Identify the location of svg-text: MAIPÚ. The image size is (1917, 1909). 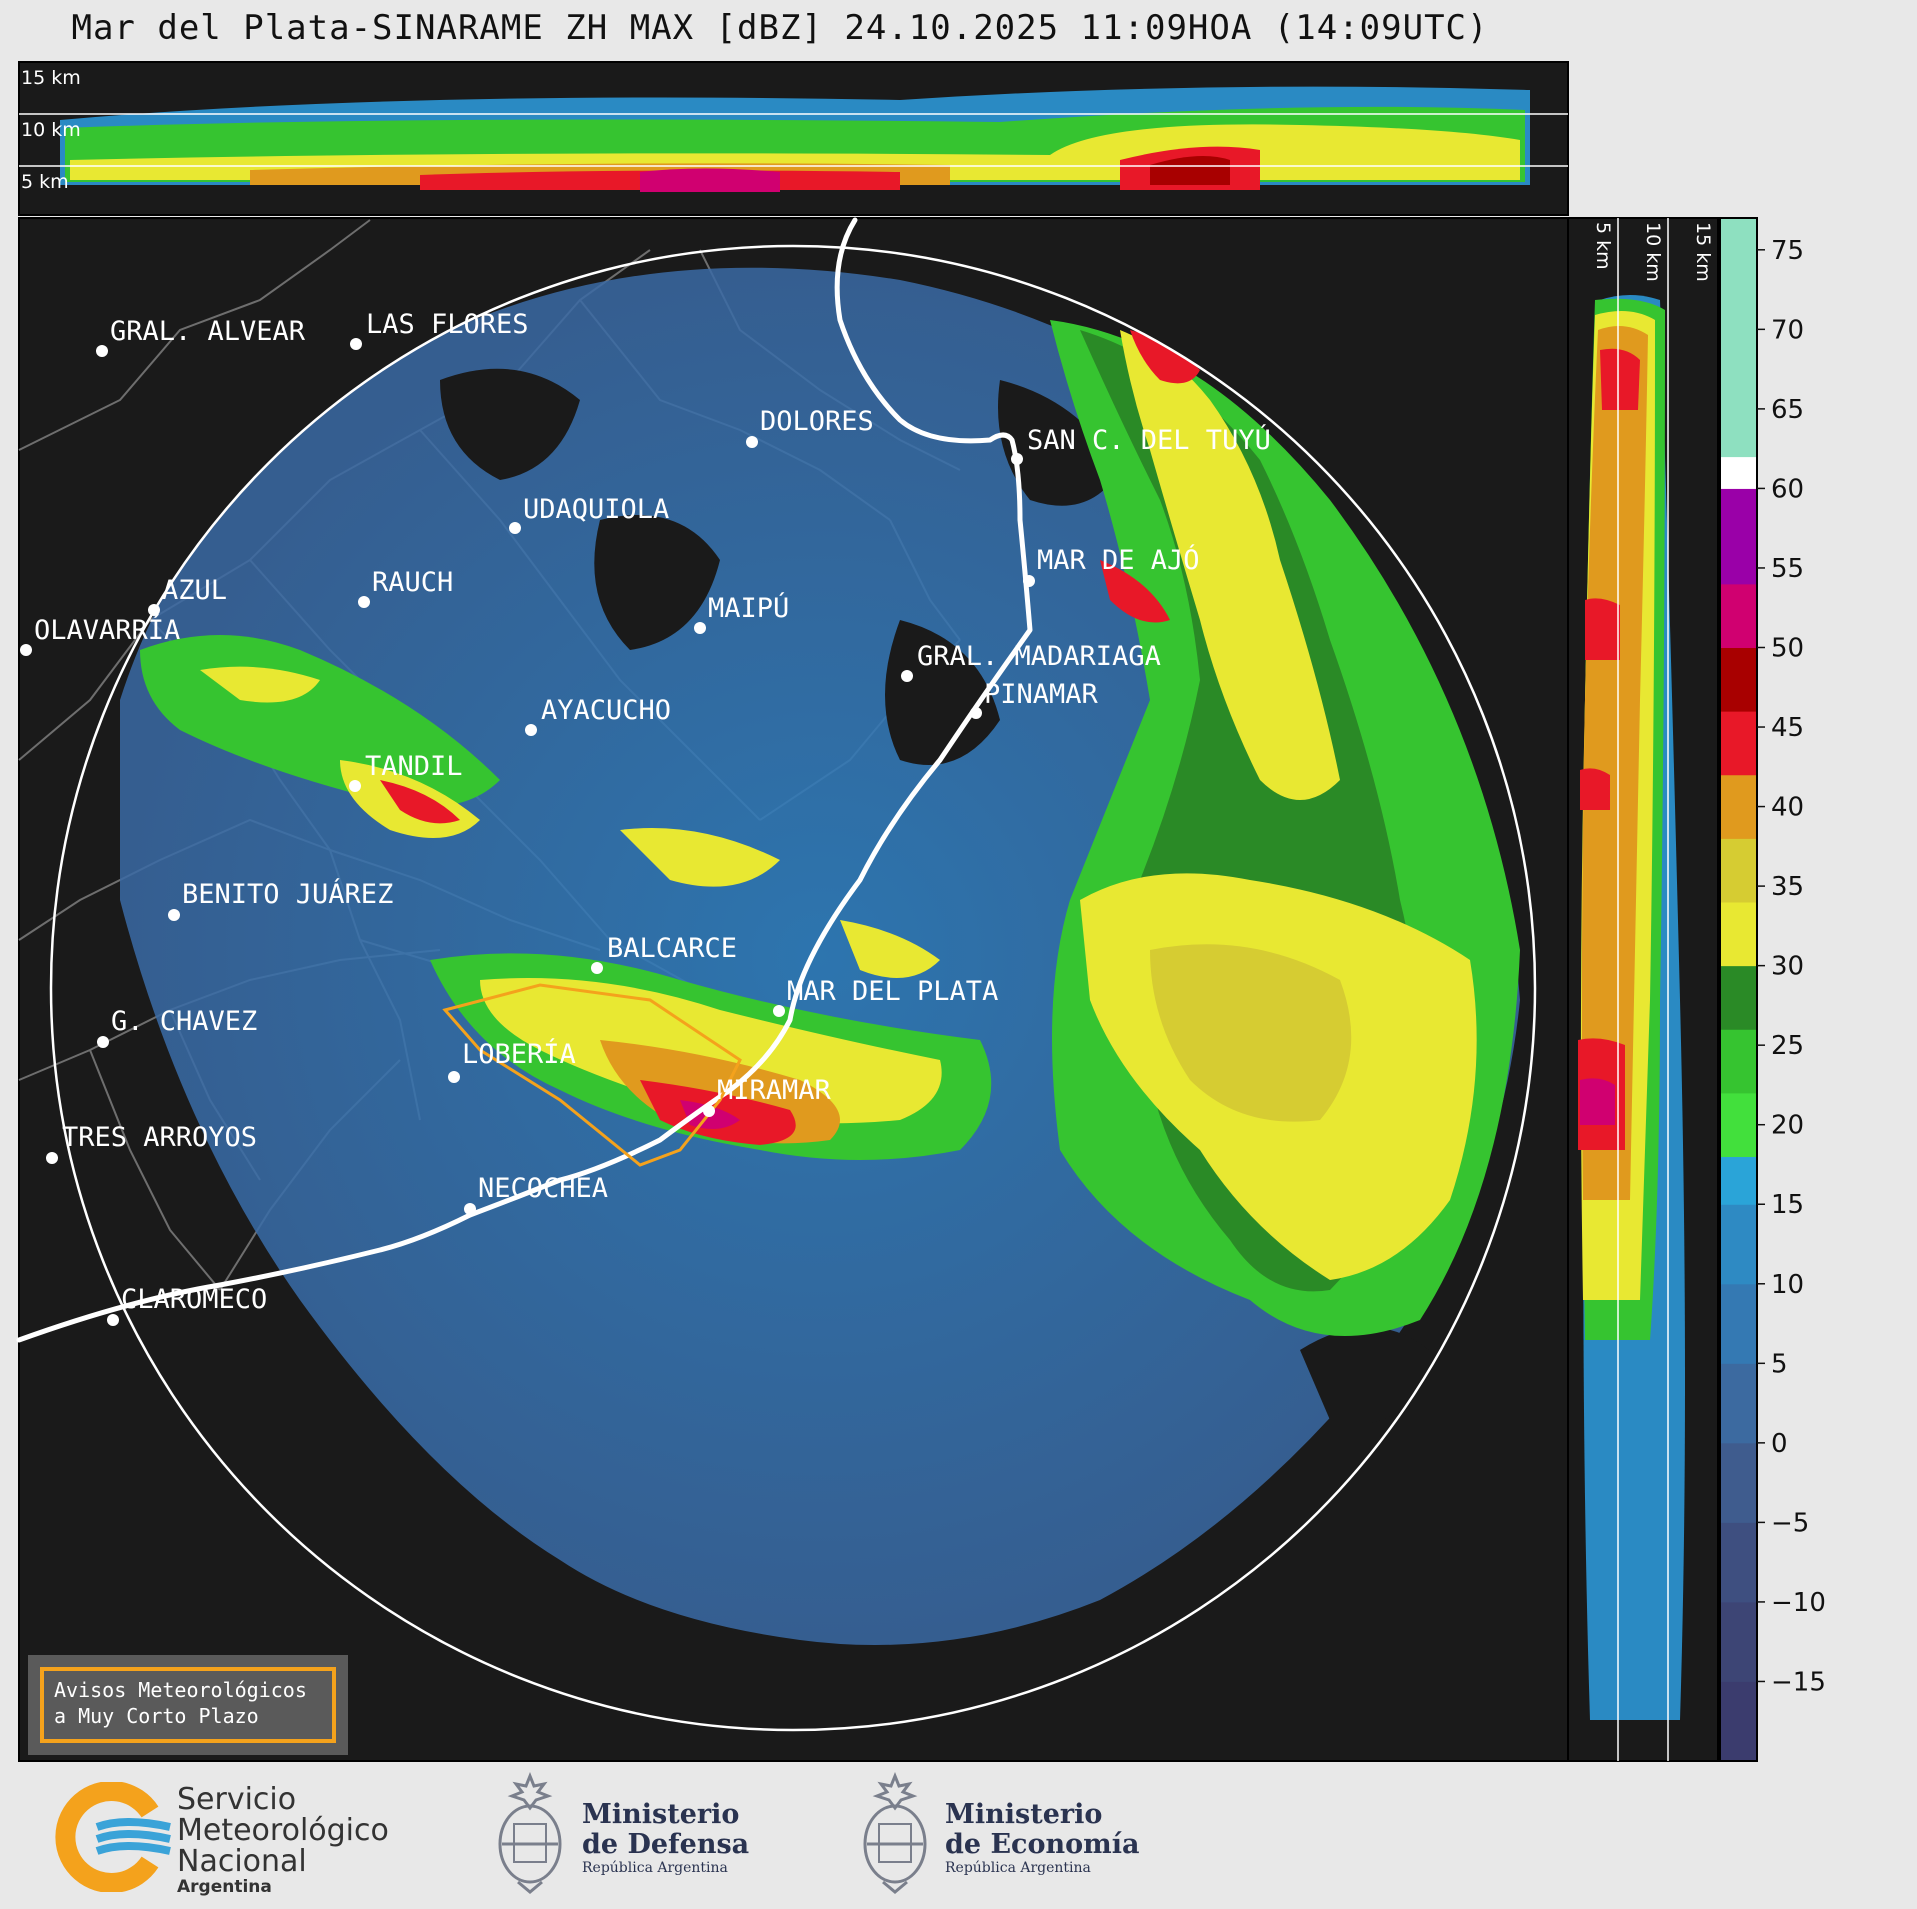
(748, 608).